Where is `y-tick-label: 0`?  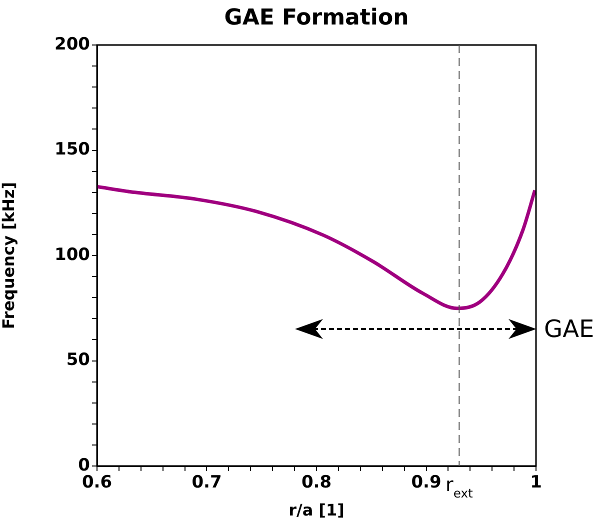 y-tick-label: 0 is located at coordinates (84, 465).